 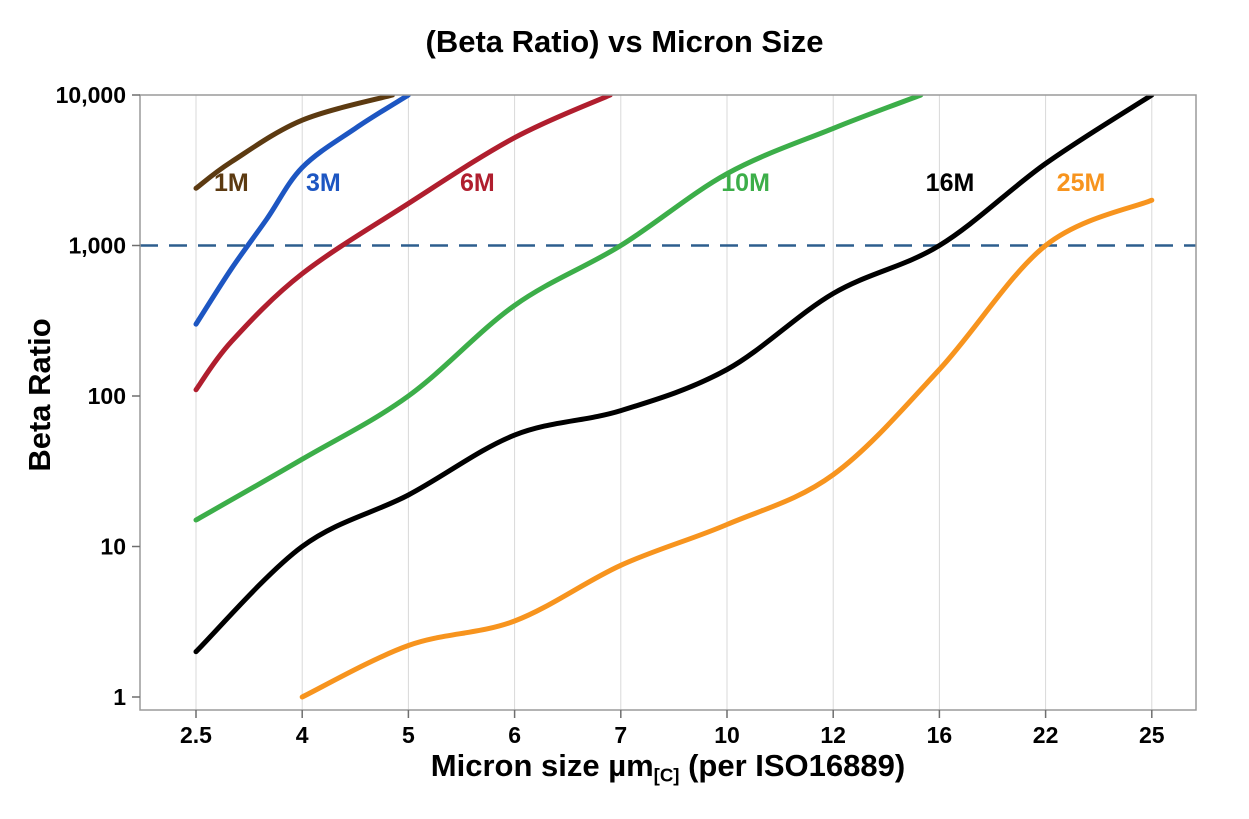 I want to click on series-label-16M: 16M, so click(x=950, y=183).